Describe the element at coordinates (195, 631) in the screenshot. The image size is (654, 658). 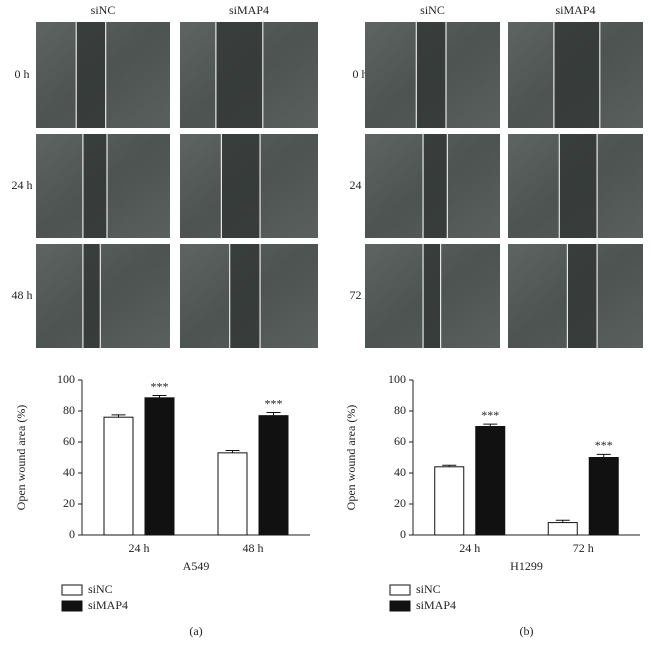
I see `panel-label: (a)` at that location.